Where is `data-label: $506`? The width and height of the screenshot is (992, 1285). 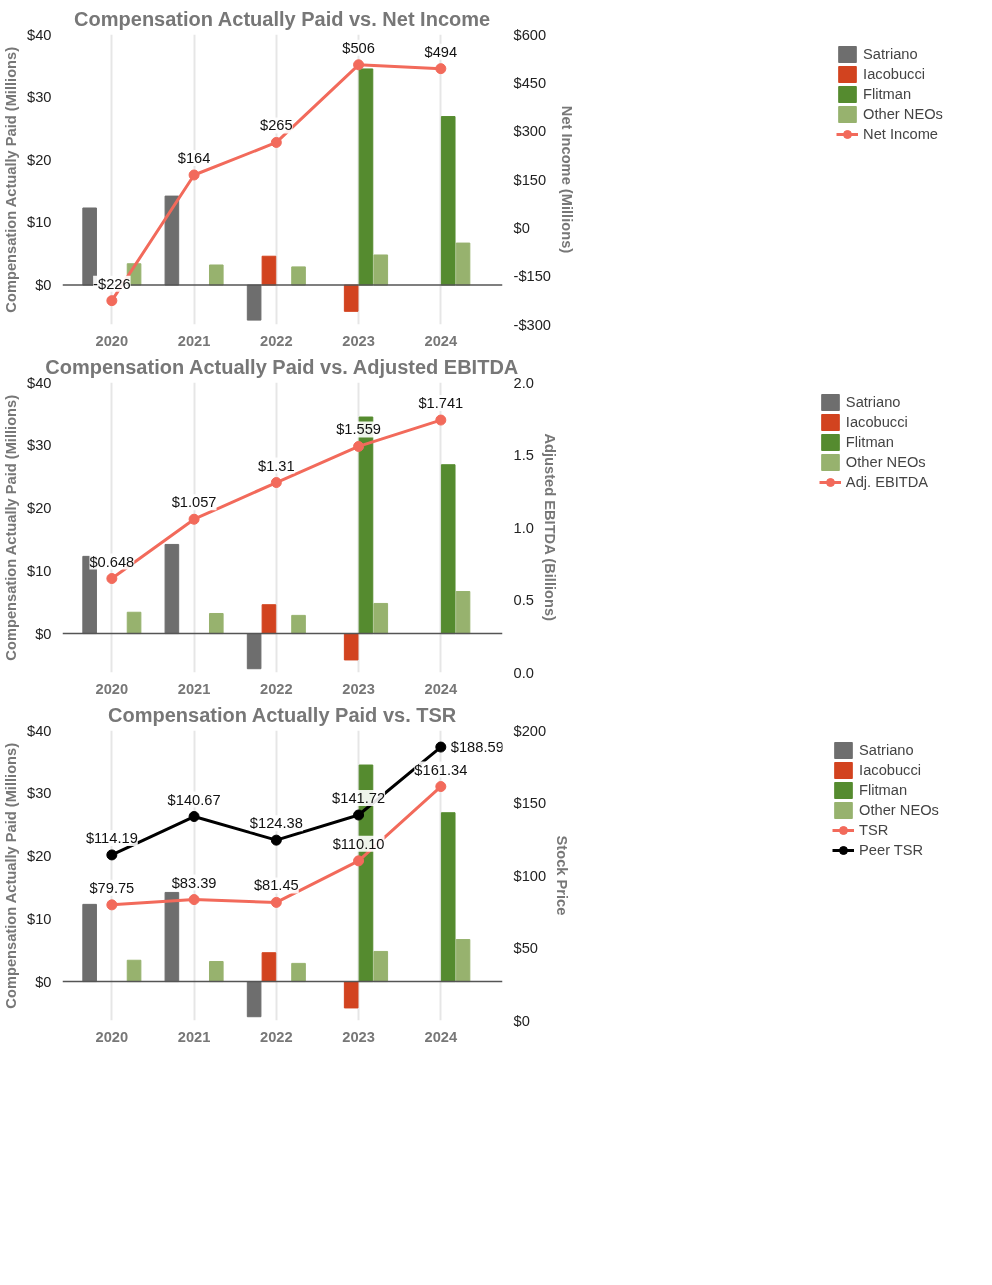
data-label: $506 is located at coordinates (358, 47).